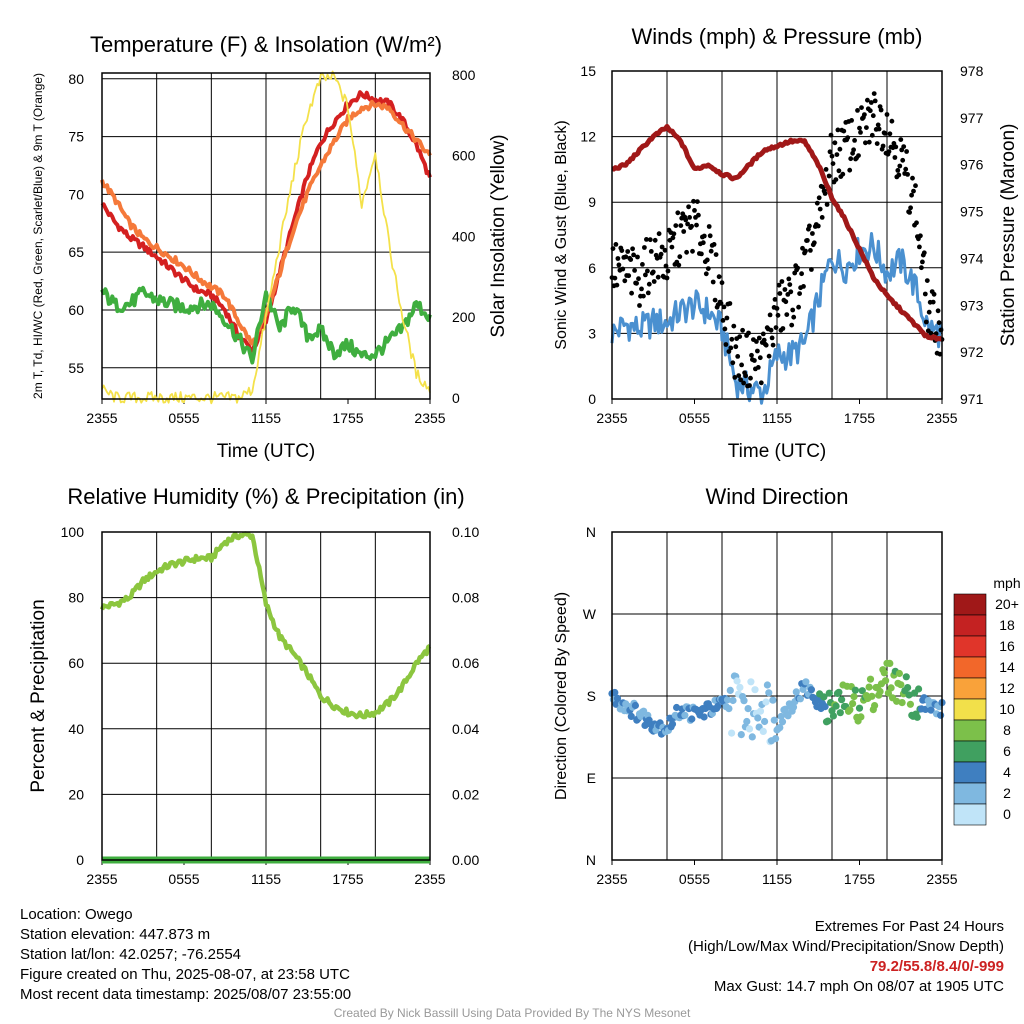  Describe the element at coordinates (588, 137) in the screenshot. I see `y-tick-label-left: 12` at that location.